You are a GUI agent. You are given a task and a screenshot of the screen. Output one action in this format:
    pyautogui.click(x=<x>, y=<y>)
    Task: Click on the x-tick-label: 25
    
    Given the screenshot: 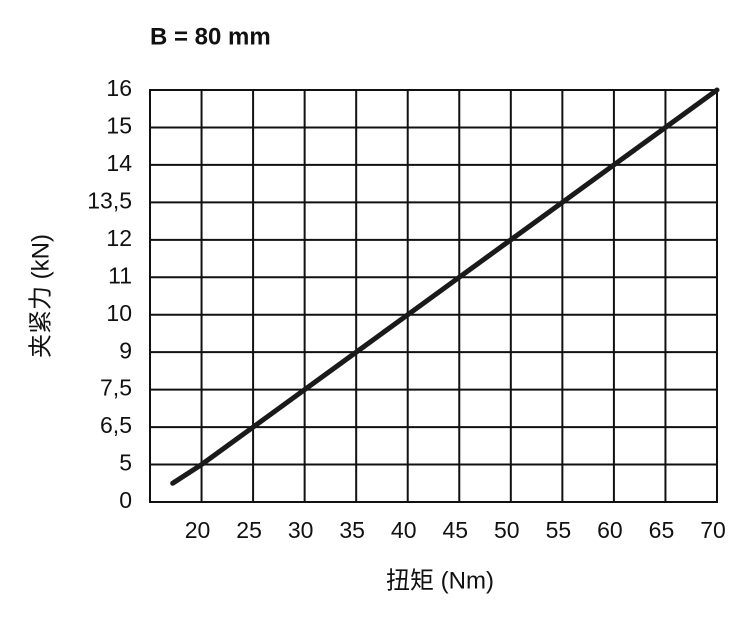 What is the action you would take?
    pyautogui.click(x=249, y=530)
    